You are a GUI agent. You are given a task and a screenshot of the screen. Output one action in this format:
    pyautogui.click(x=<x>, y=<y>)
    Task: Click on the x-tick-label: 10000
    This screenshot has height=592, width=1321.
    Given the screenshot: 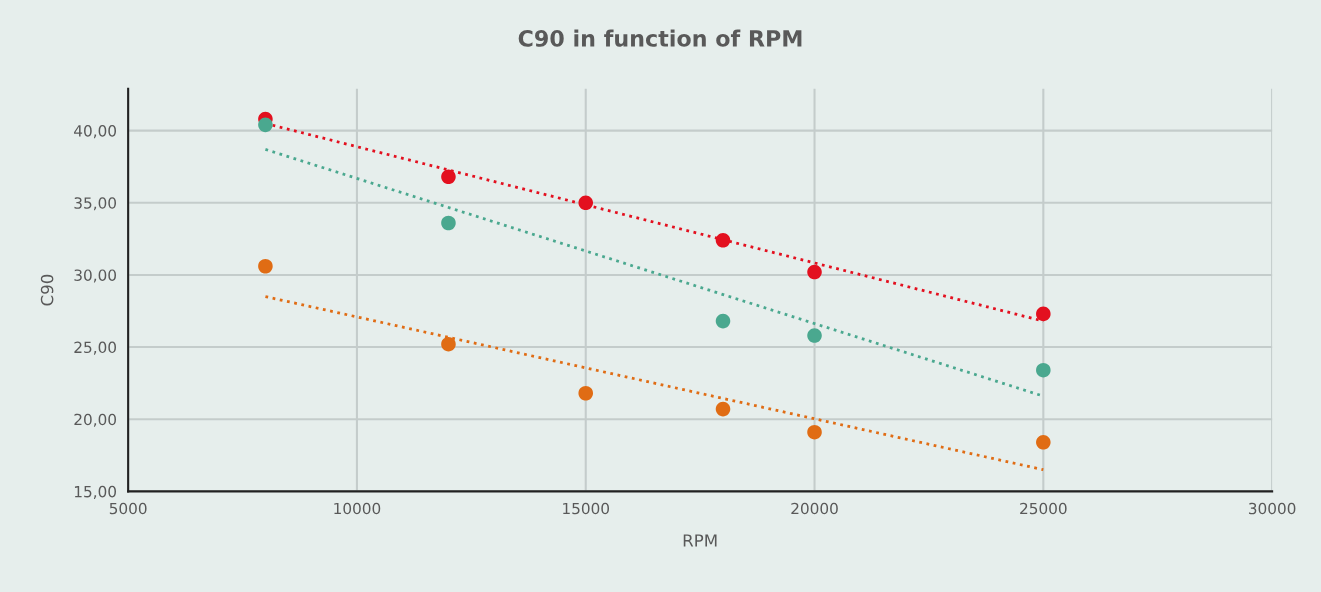 What is the action you would take?
    pyautogui.click(x=357, y=508)
    